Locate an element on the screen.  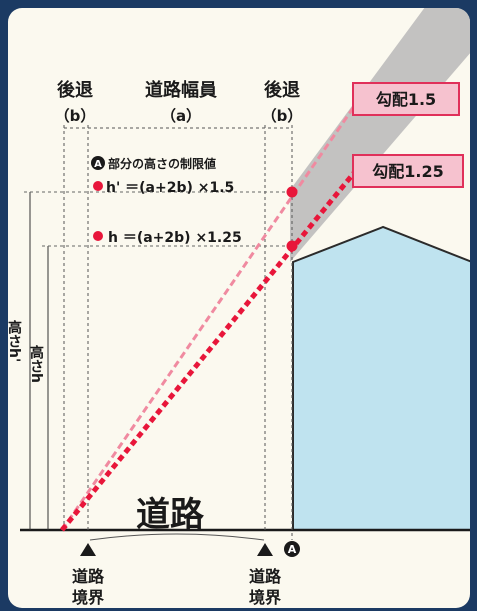
setback-left-sub: （b） is located at coordinates (75, 116).